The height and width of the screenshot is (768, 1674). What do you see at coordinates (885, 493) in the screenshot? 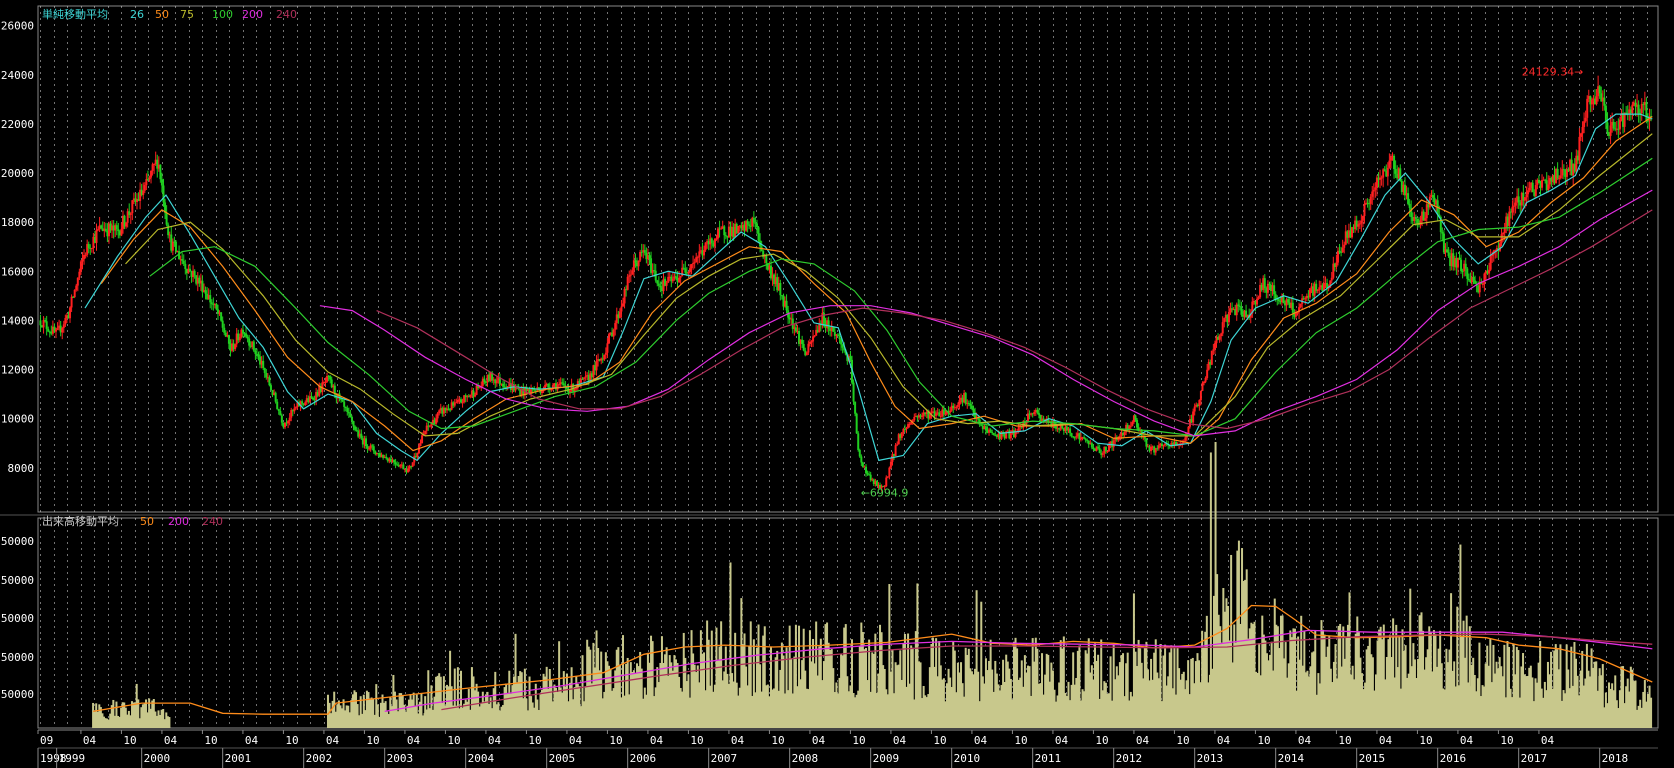
I see `low-annotation: ←6994.9` at bounding box center [885, 493].